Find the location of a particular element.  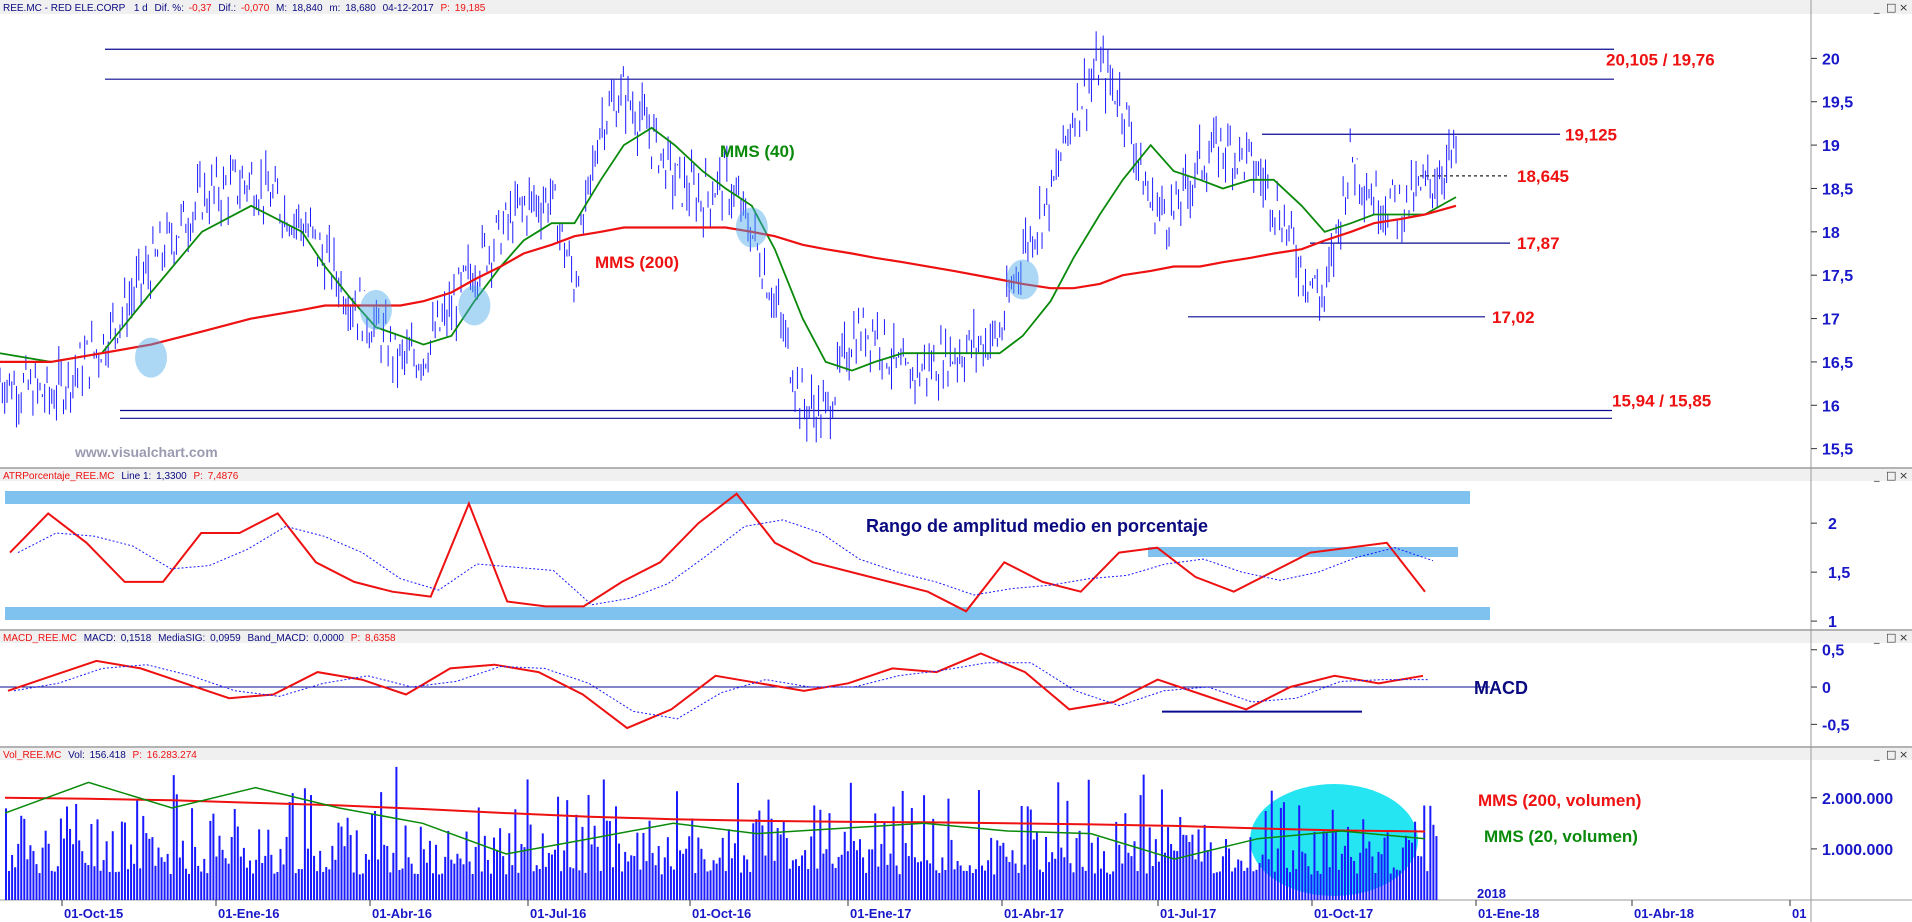

atr-window-buttons: _ □ × is located at coordinates (1890, 475).